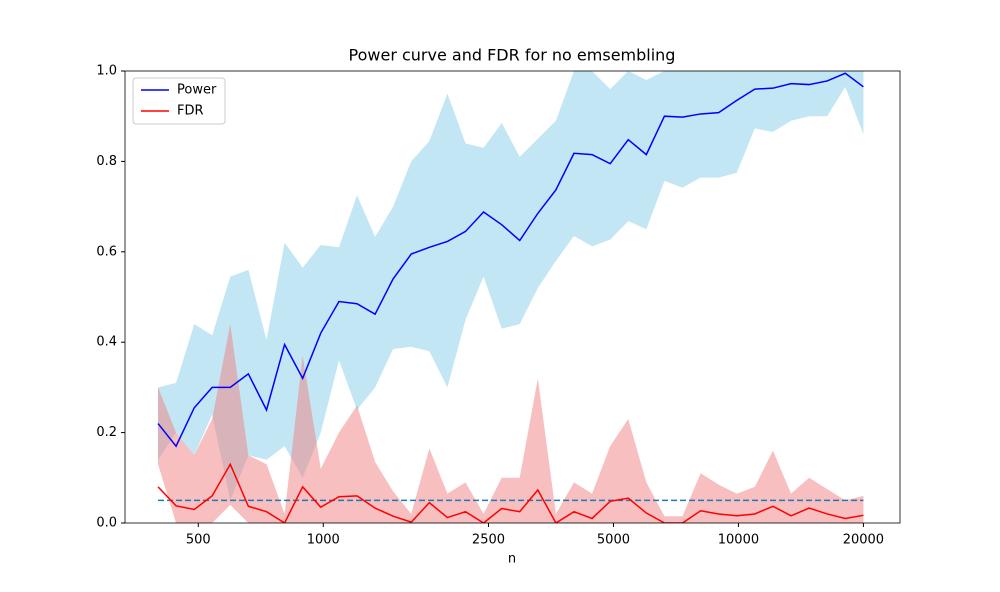 The width and height of the screenshot is (1000, 592). What do you see at coordinates (198, 540) in the screenshot?
I see `x-tick-label: 500` at bounding box center [198, 540].